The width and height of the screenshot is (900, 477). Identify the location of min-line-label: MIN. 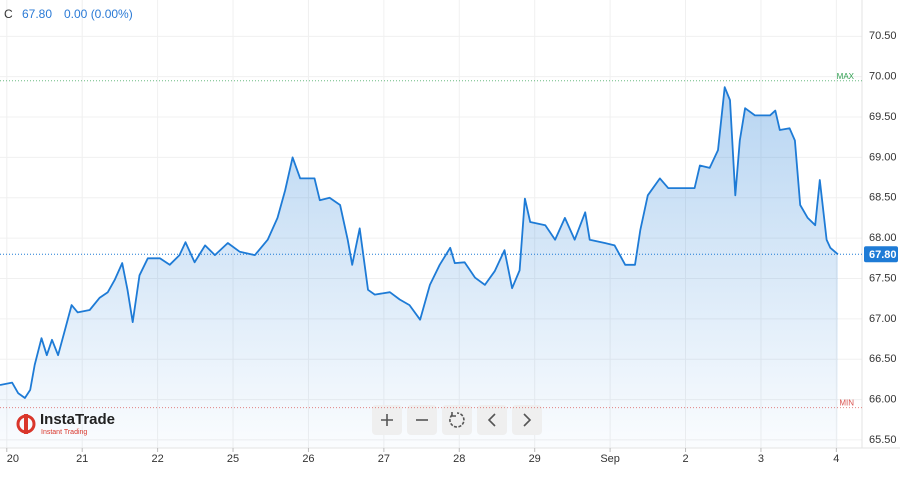
(846, 403).